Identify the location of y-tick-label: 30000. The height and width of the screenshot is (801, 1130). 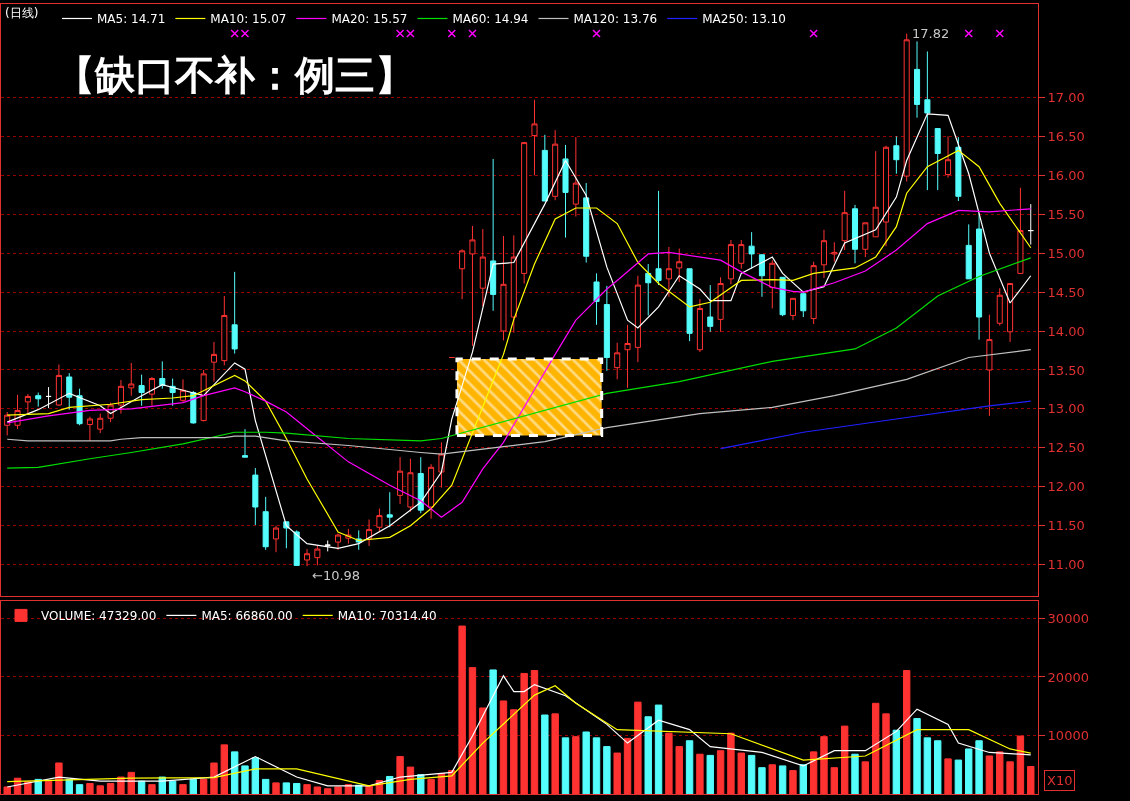
(1068, 618).